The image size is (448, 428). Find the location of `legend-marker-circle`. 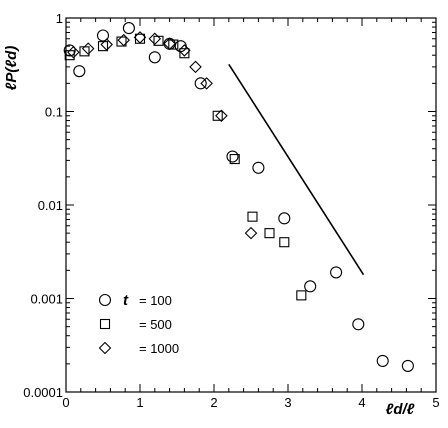

legend-marker-circle is located at coordinates (105, 300).